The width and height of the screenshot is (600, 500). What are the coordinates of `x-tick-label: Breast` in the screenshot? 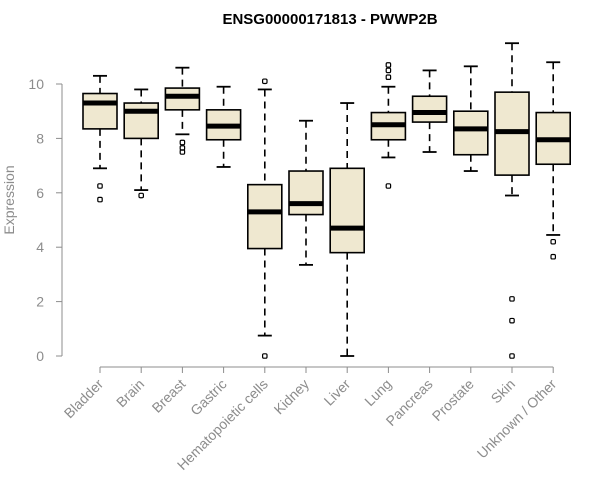 It's located at (169, 396).